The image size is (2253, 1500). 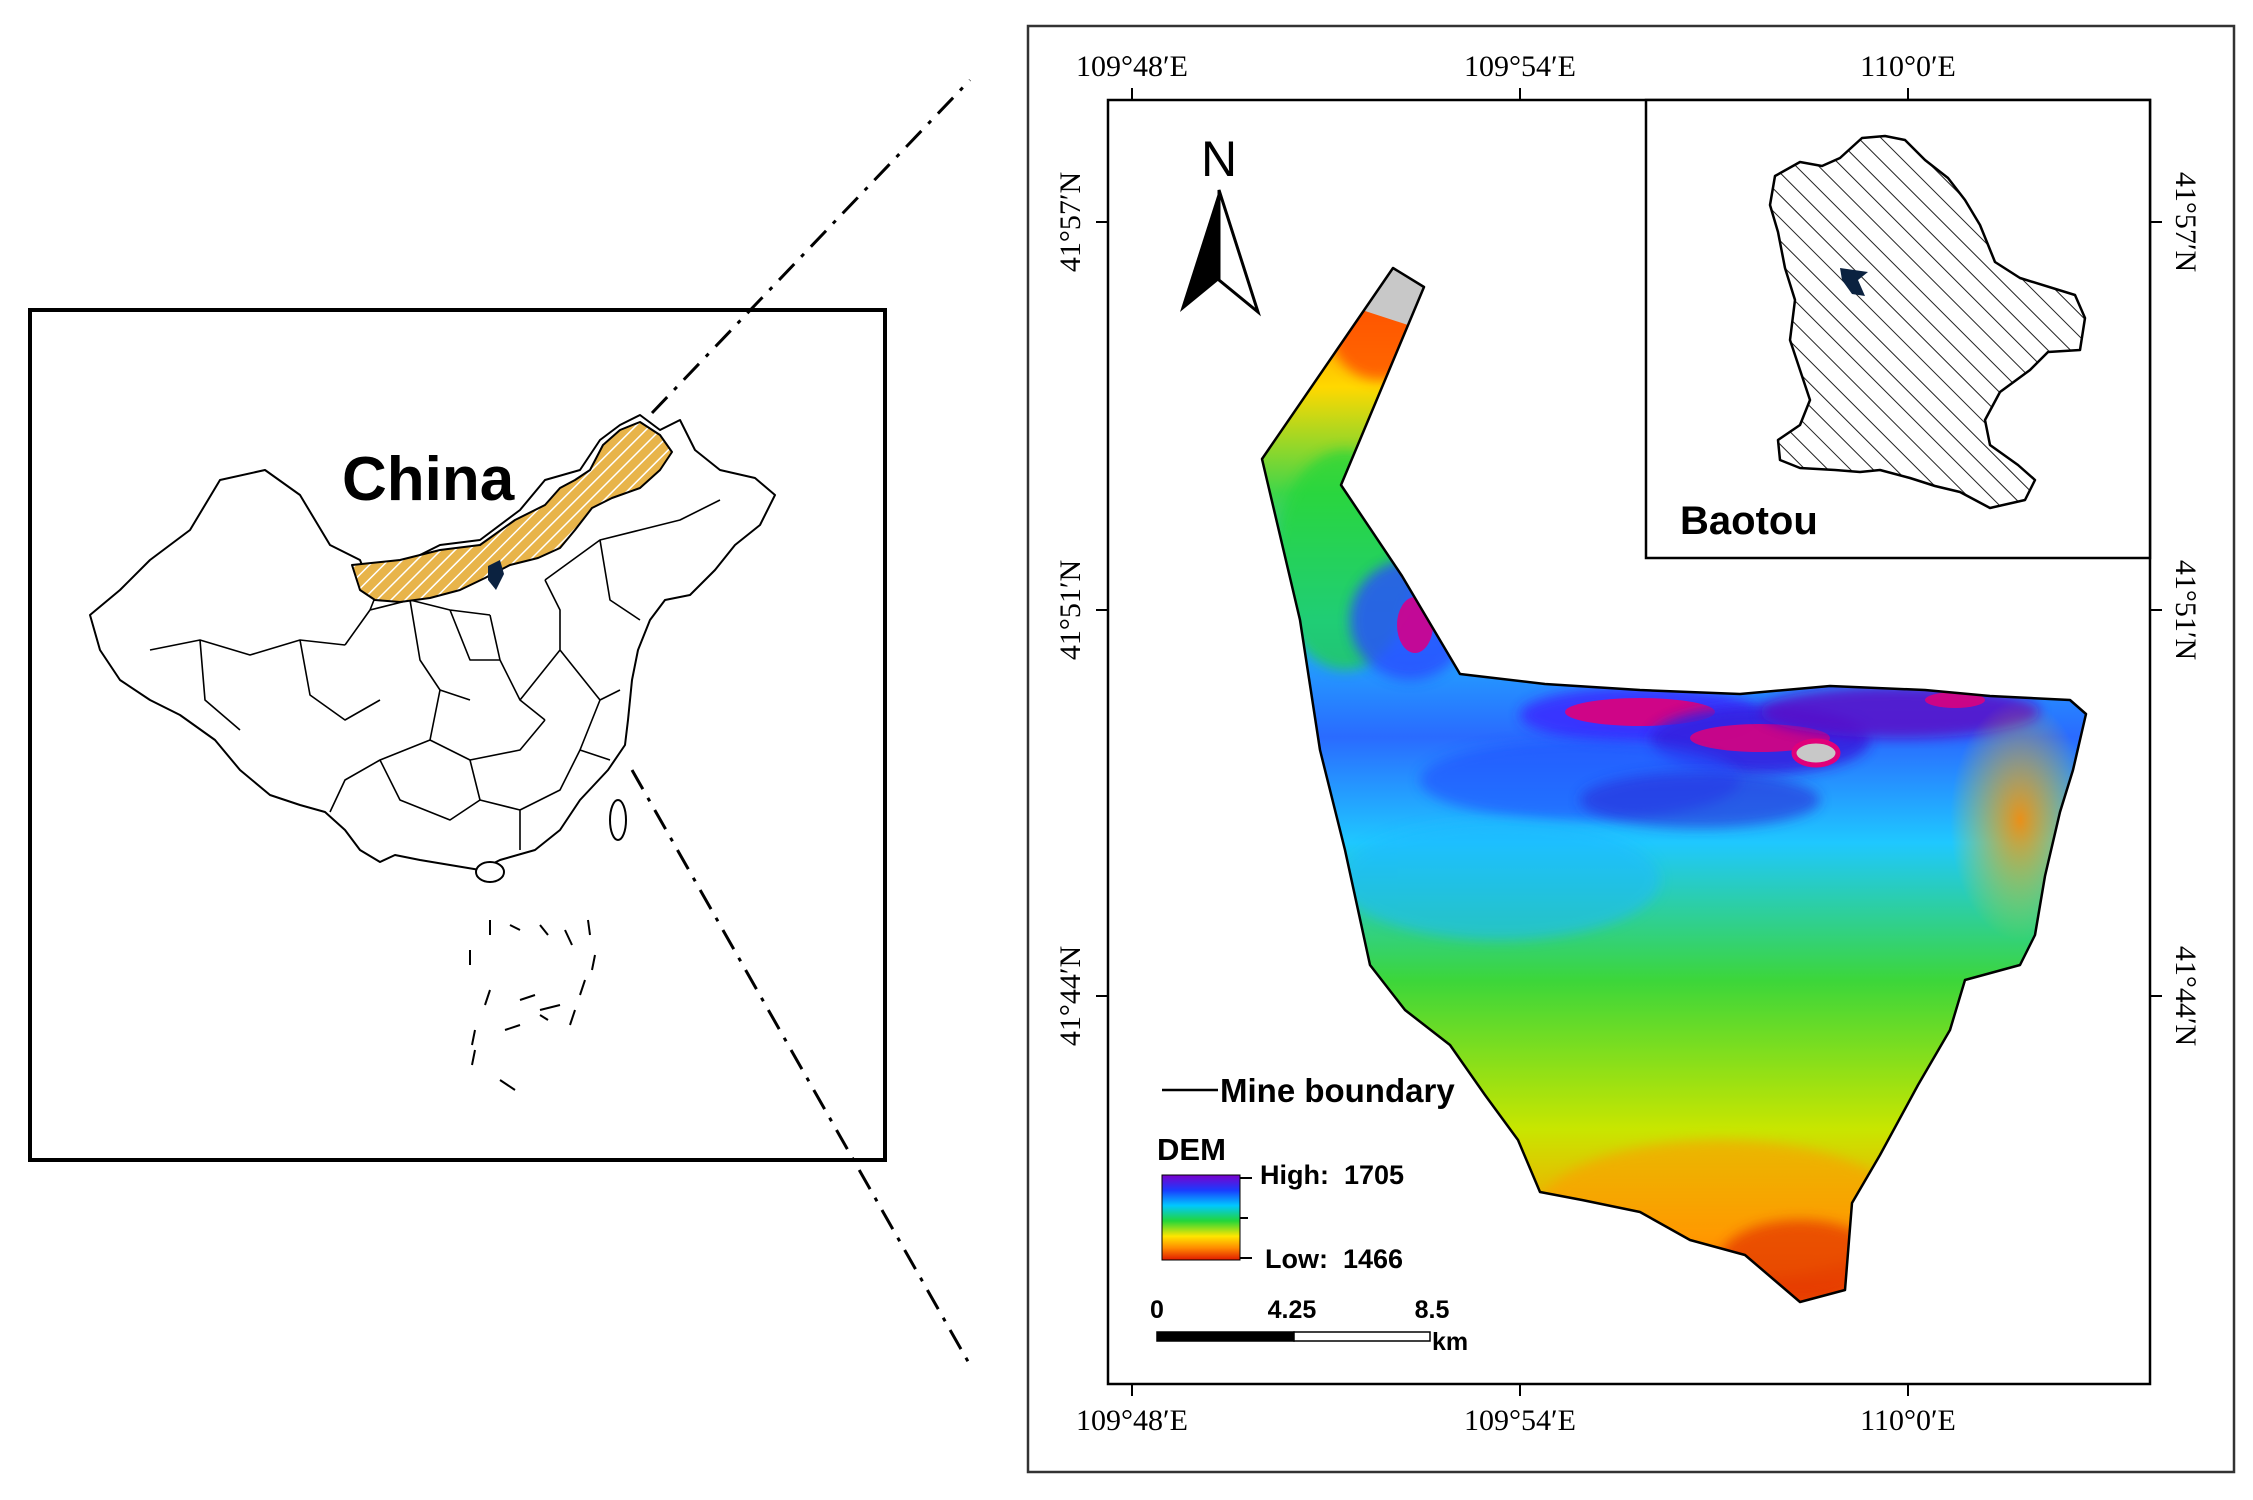 I want to click on dem-high-label: High: 1705, so click(x=1332, y=1175).